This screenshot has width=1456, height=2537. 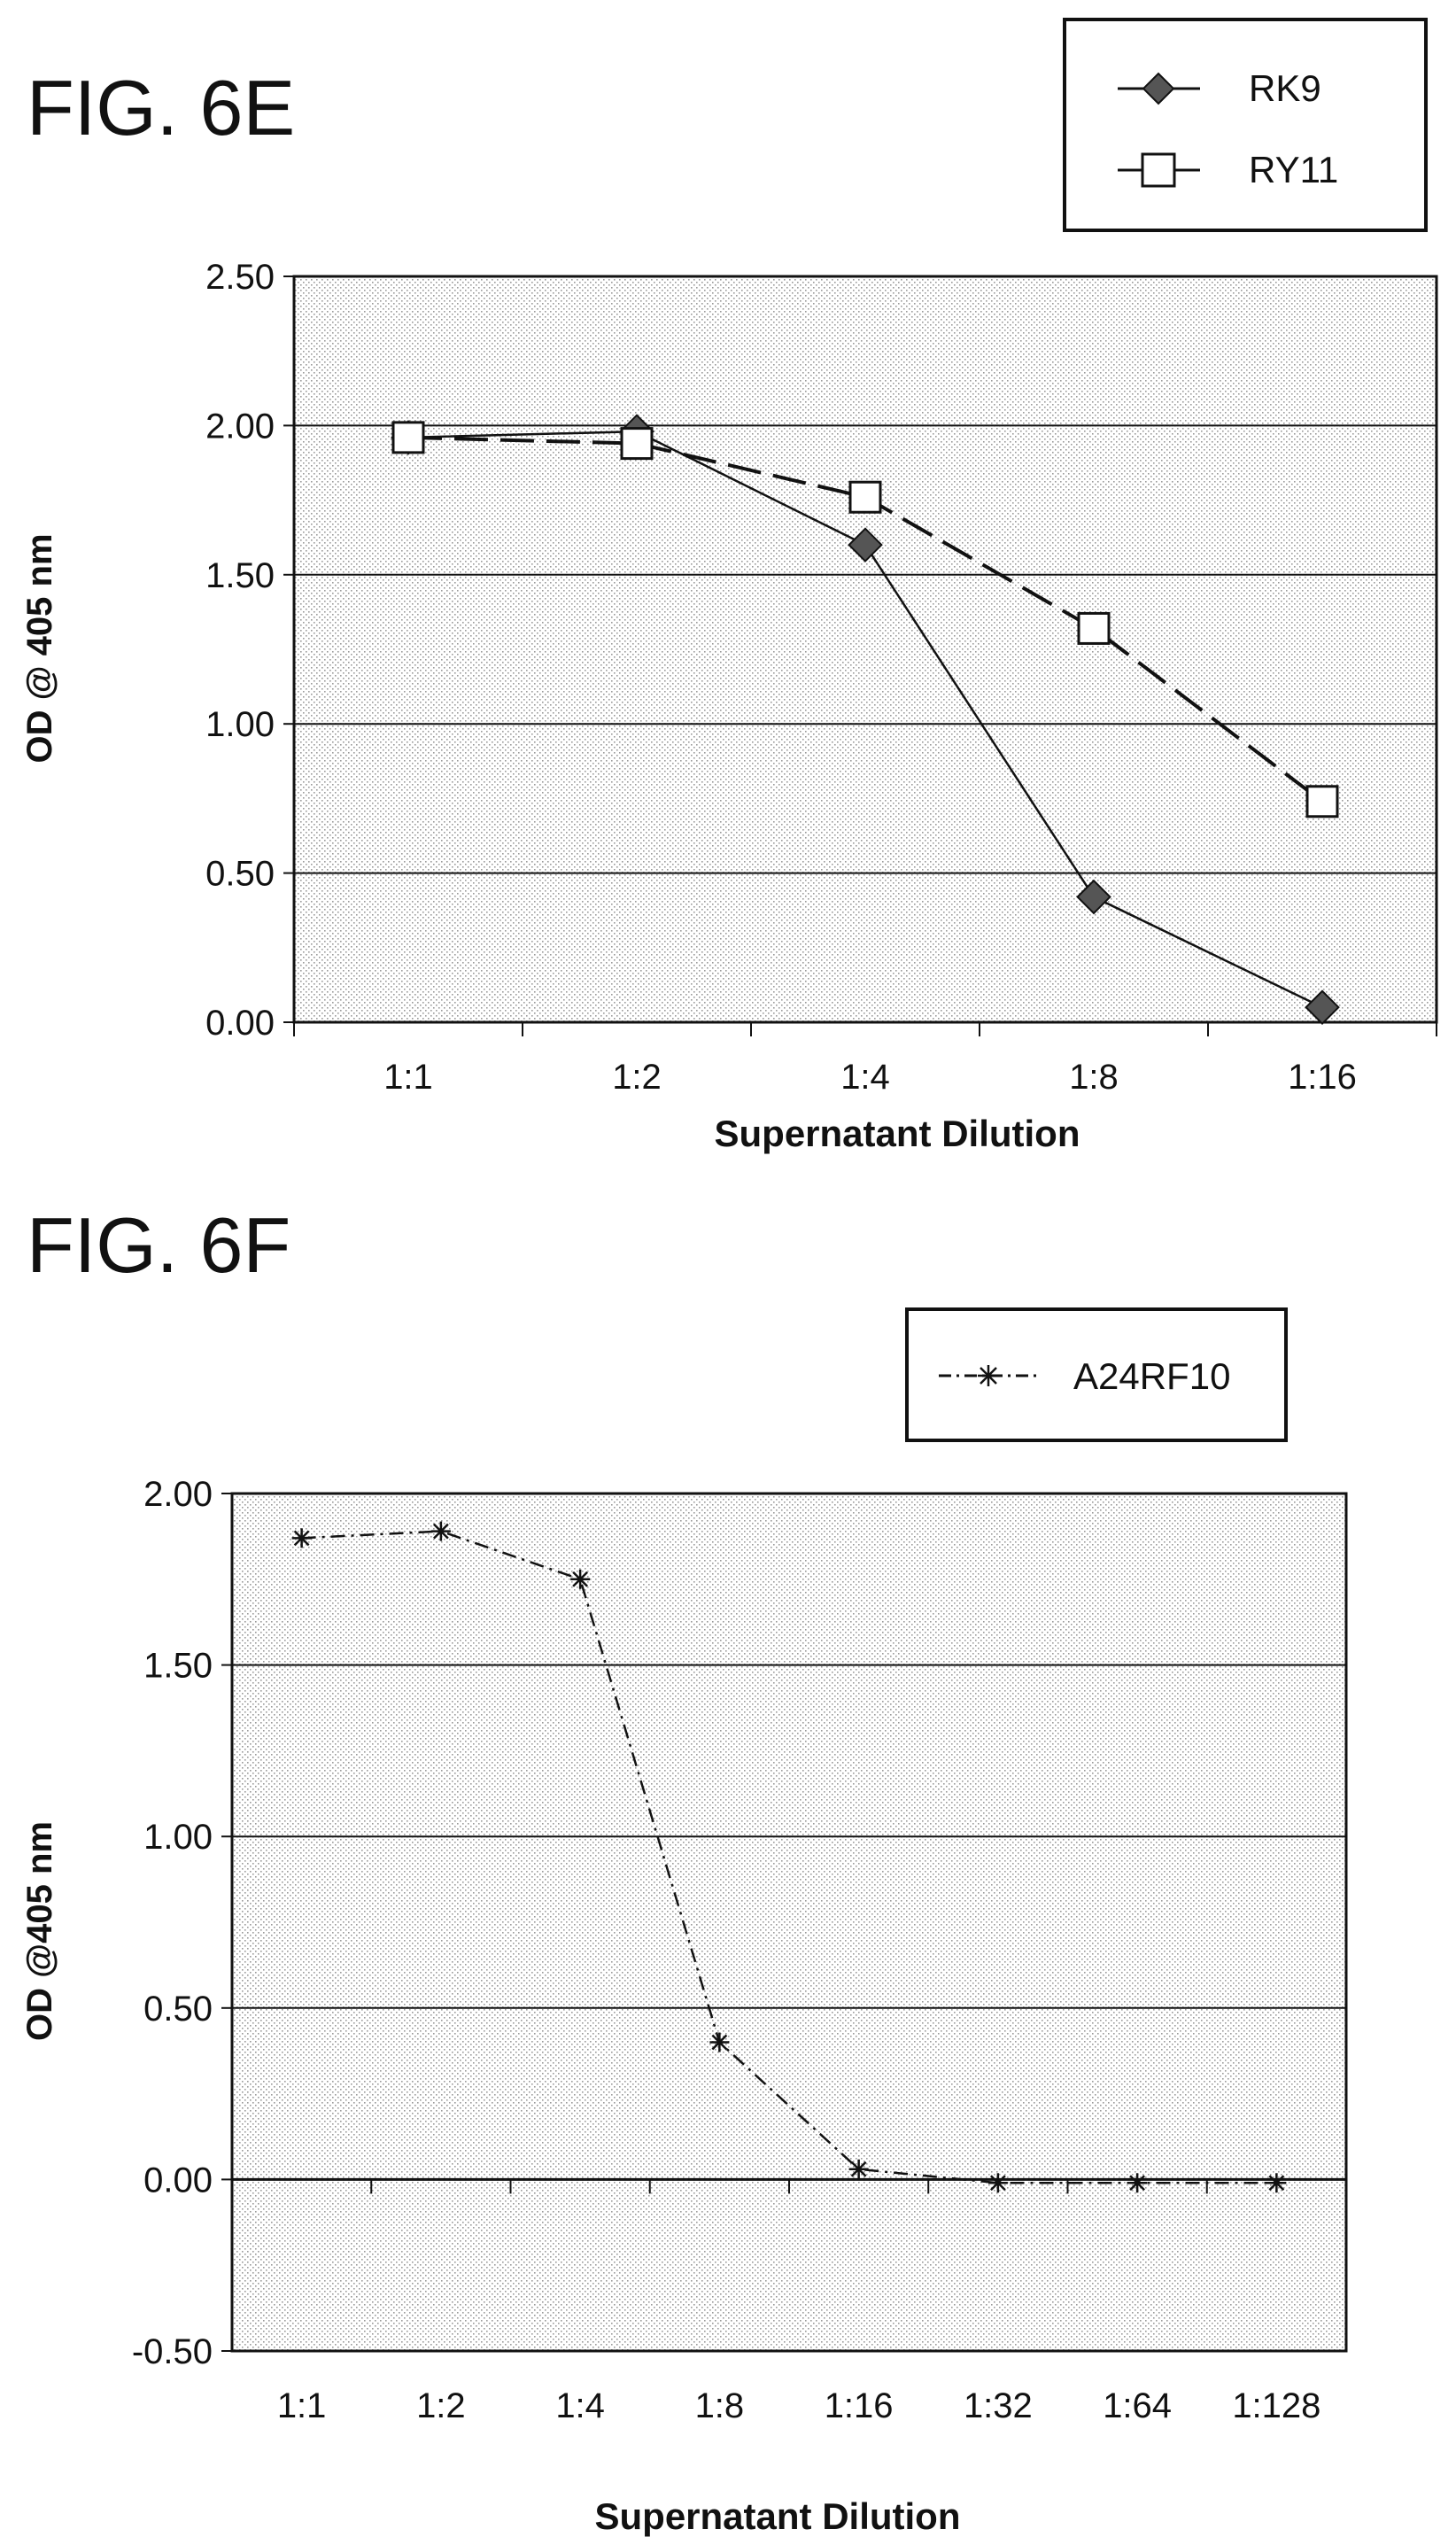 What do you see at coordinates (240, 874) in the screenshot?
I see `y-tick-label-0: 0.50` at bounding box center [240, 874].